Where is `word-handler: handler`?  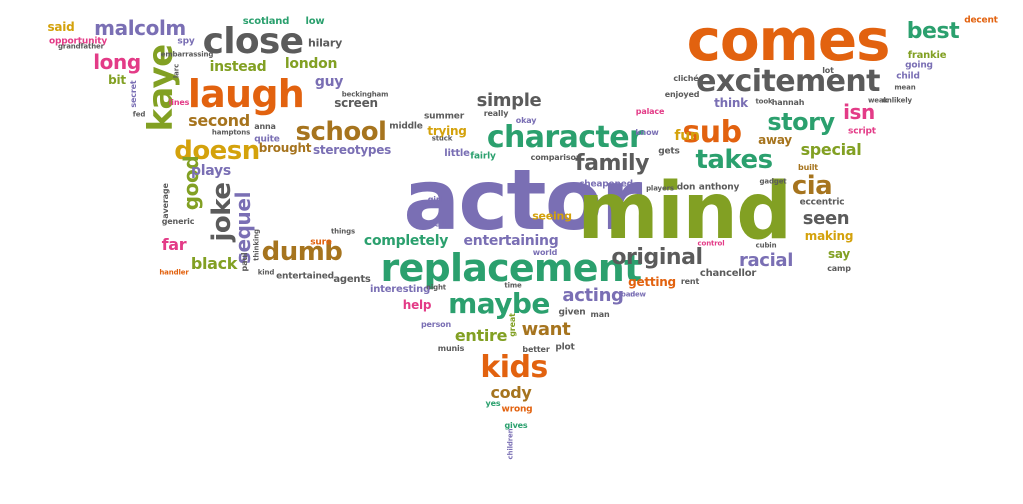 word-handler: handler is located at coordinates (174, 272).